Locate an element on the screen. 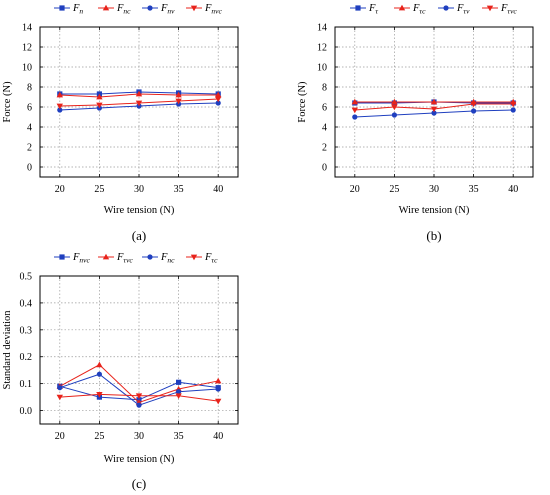 The height and width of the screenshot is (495, 550). chart-caption: (c) is located at coordinates (139, 483).